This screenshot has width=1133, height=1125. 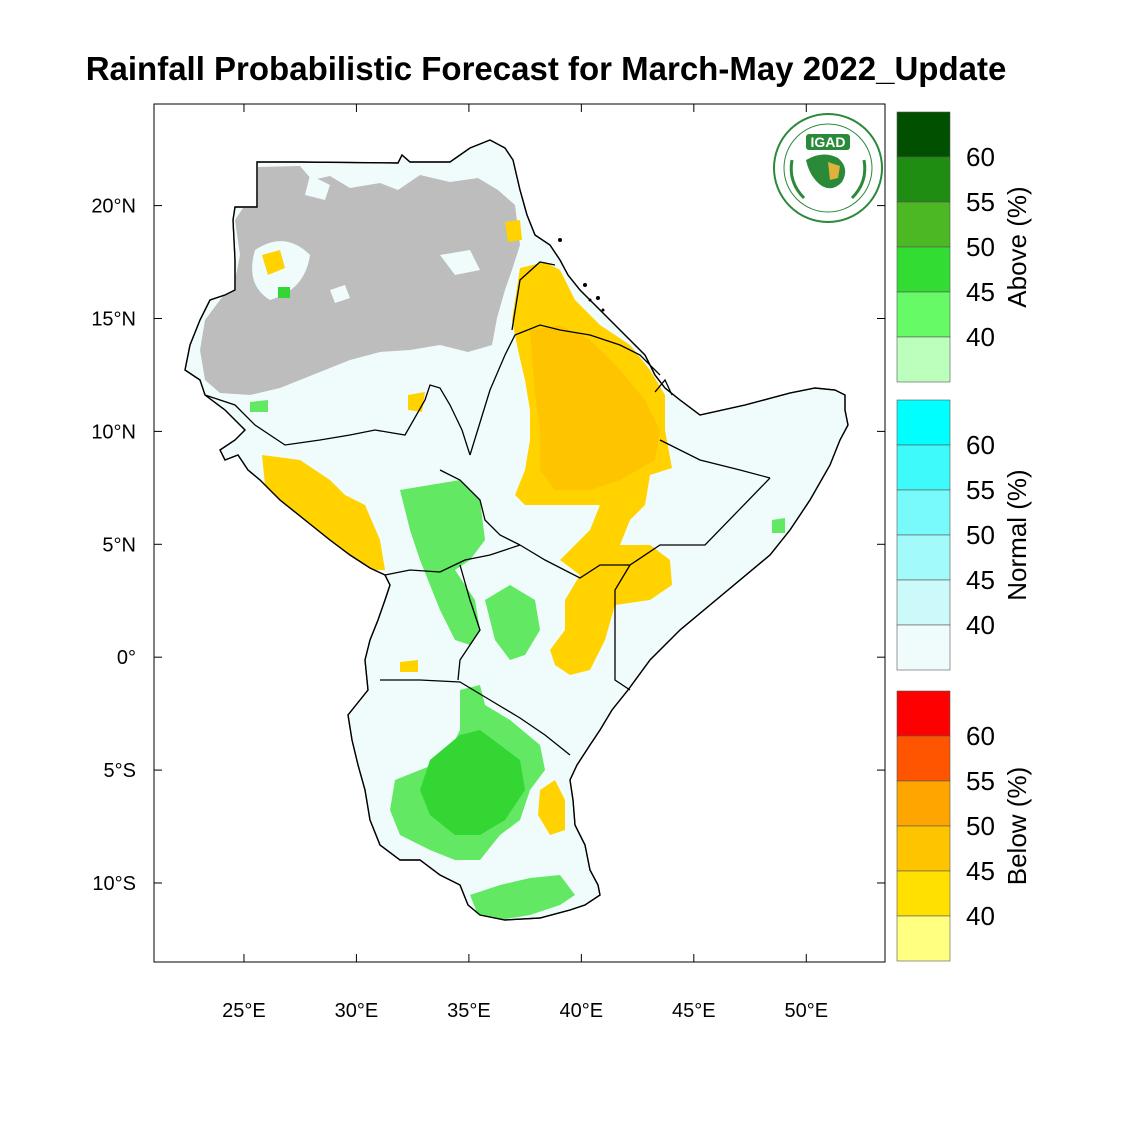 I want to click on logo-text: IGAD, so click(x=828, y=142).